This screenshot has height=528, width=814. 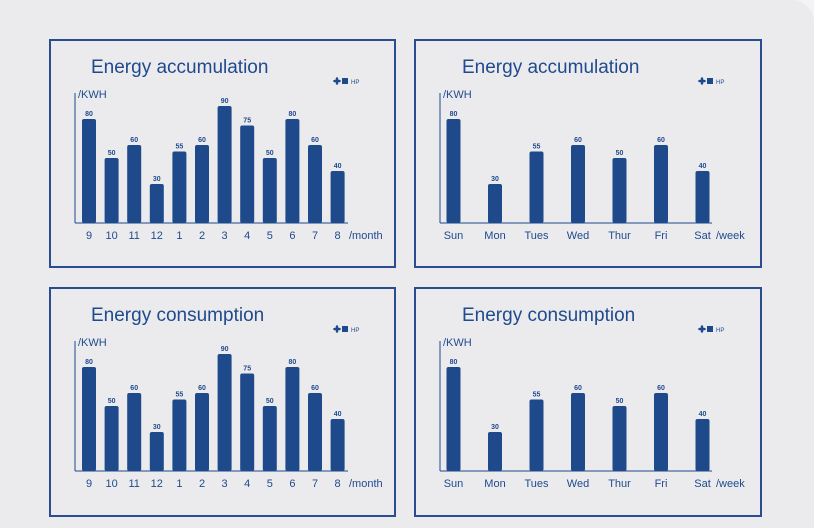 I want to click on chart-title: Energy consumption, so click(x=177, y=315).